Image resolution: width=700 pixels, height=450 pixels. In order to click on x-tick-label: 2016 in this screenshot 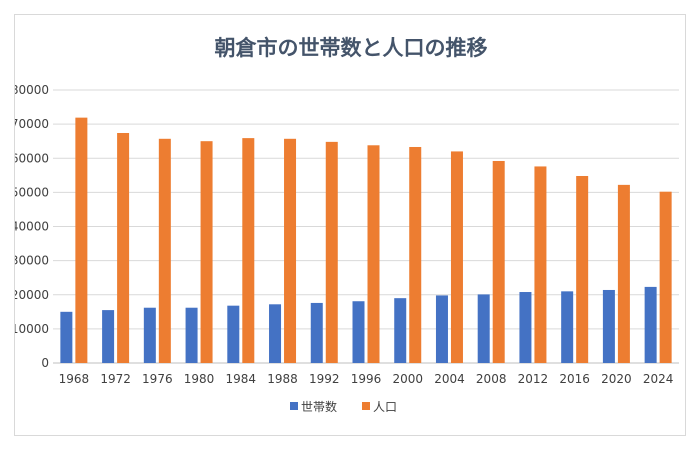, I will do `click(574, 379)`.